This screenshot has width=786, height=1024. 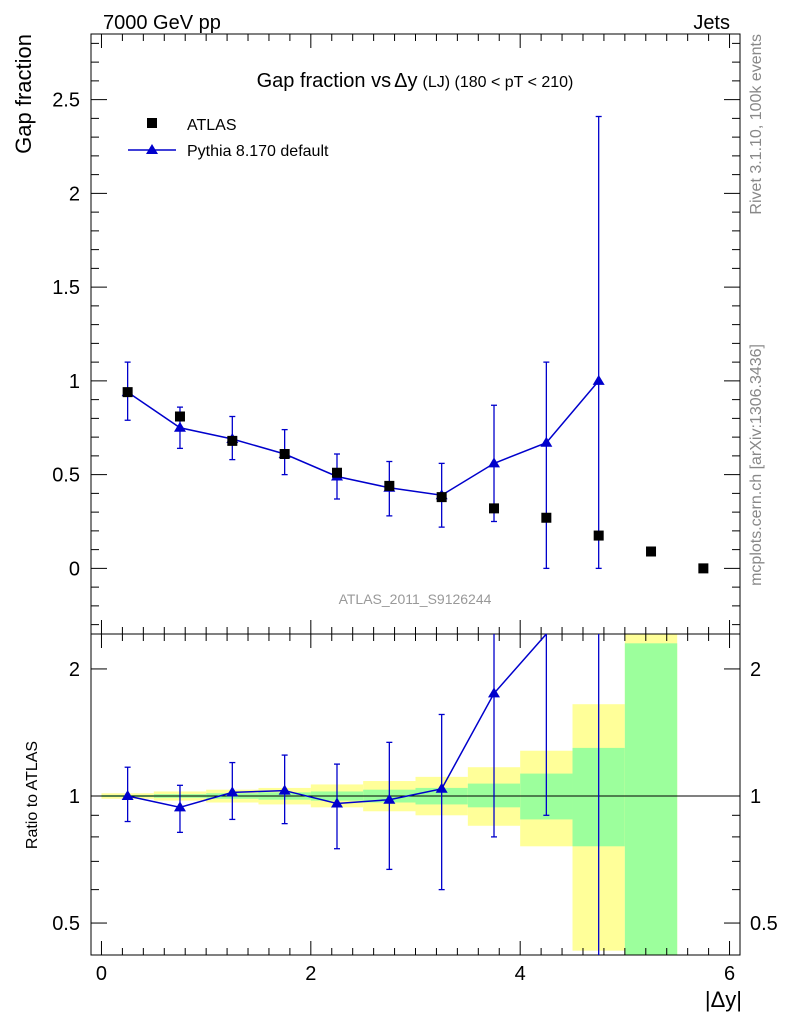 What do you see at coordinates (723, 999) in the screenshot?
I see `x-axis-title: |Δy|` at bounding box center [723, 999].